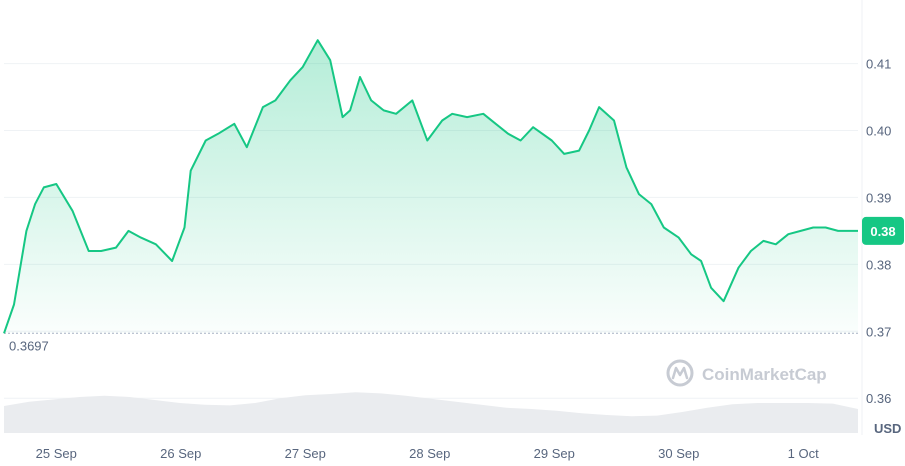 The image size is (905, 466). Describe the element at coordinates (554, 453) in the screenshot. I see `x-tick-label: 29 Sep` at that location.